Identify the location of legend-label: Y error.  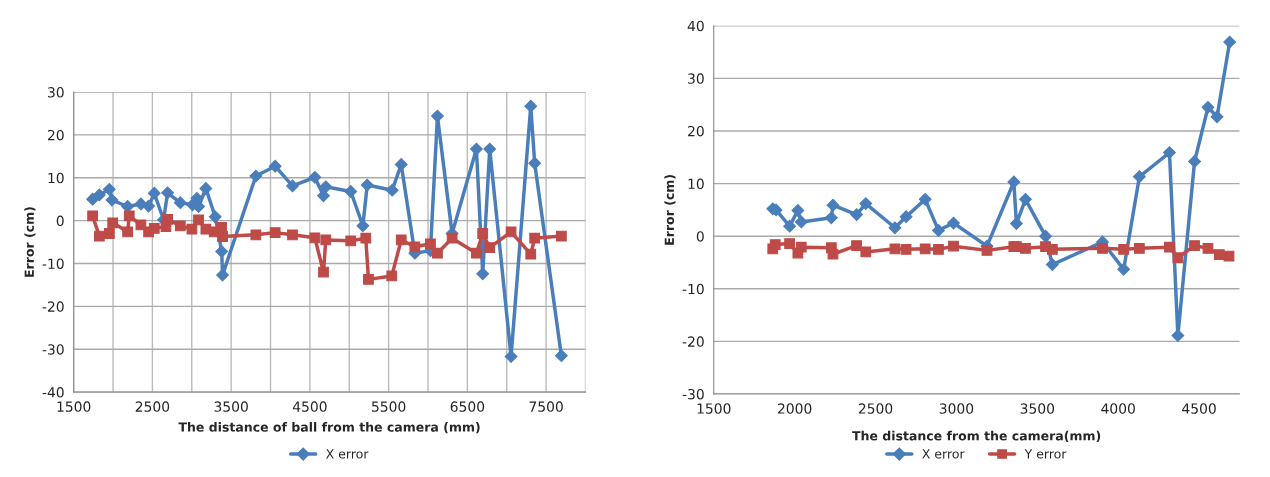
(1045, 454).